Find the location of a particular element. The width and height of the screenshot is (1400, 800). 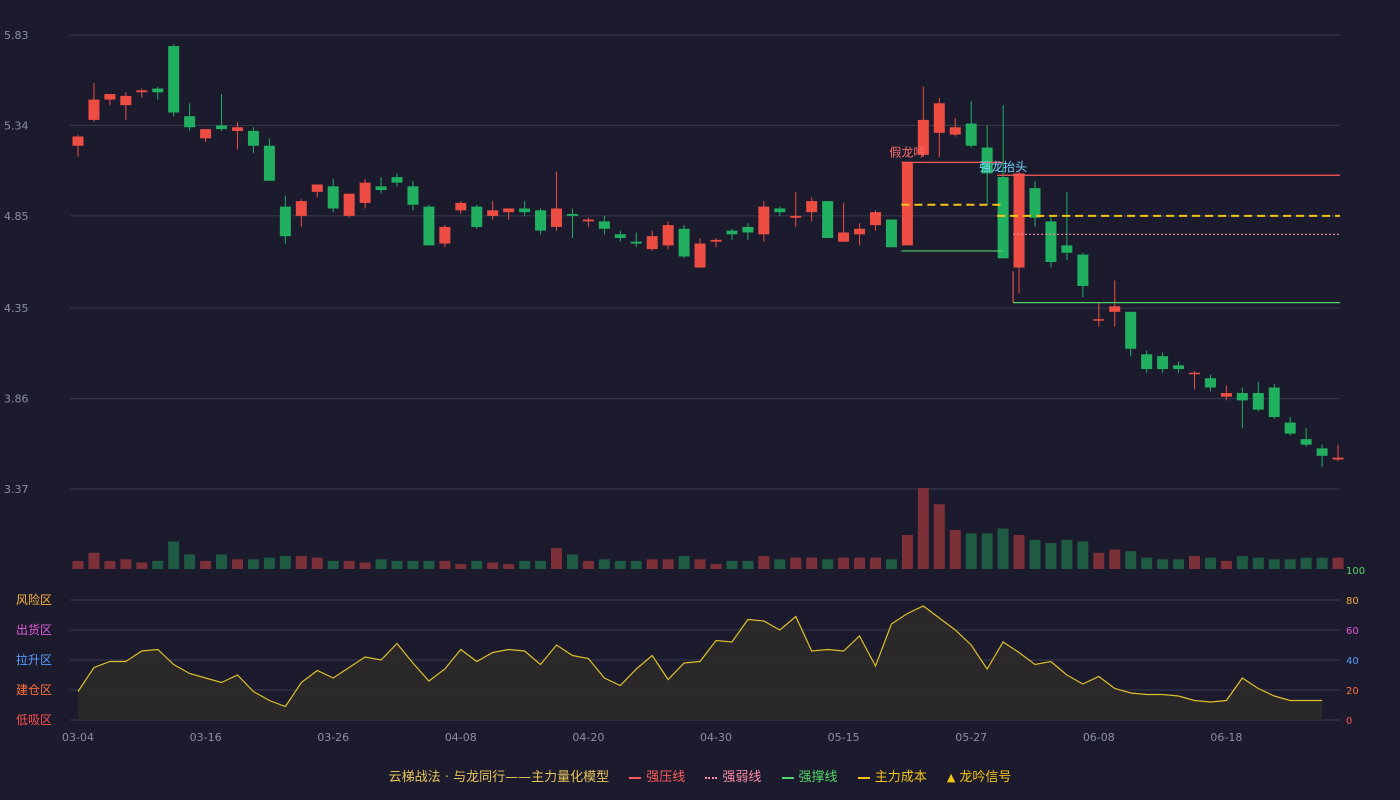

price-axis: 5.83 5.34 4.85 4.35 3.86 3.37 is located at coordinates (16, 262).